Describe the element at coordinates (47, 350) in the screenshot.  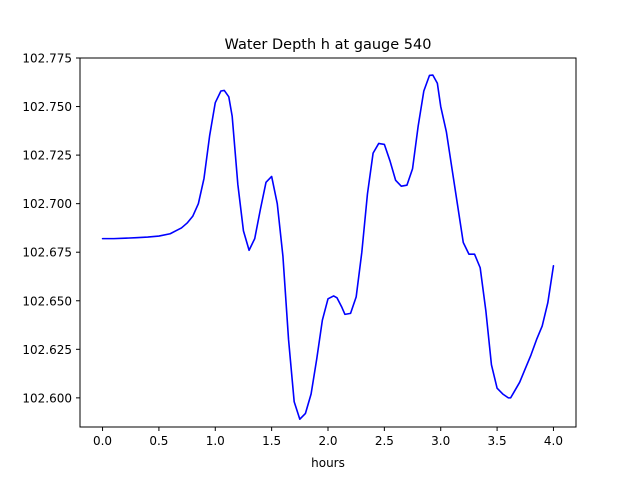
I see `y-tick-label: 102.625` at that location.